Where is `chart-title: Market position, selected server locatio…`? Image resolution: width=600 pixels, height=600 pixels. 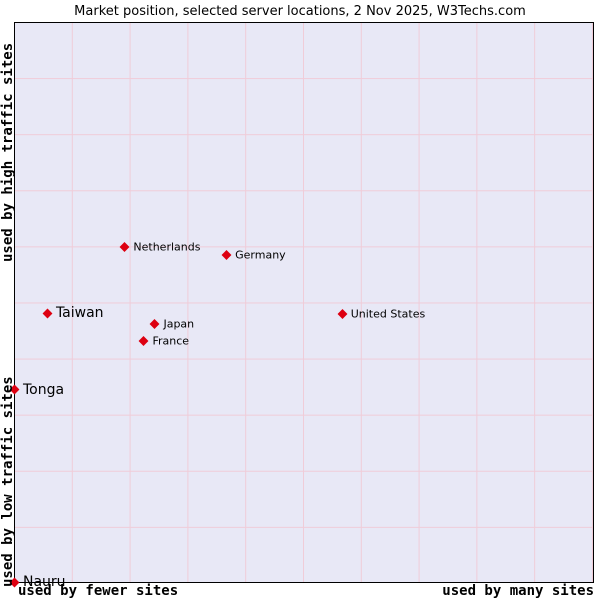
chart-title: Market position, selected server locatio… is located at coordinates (300, 11).